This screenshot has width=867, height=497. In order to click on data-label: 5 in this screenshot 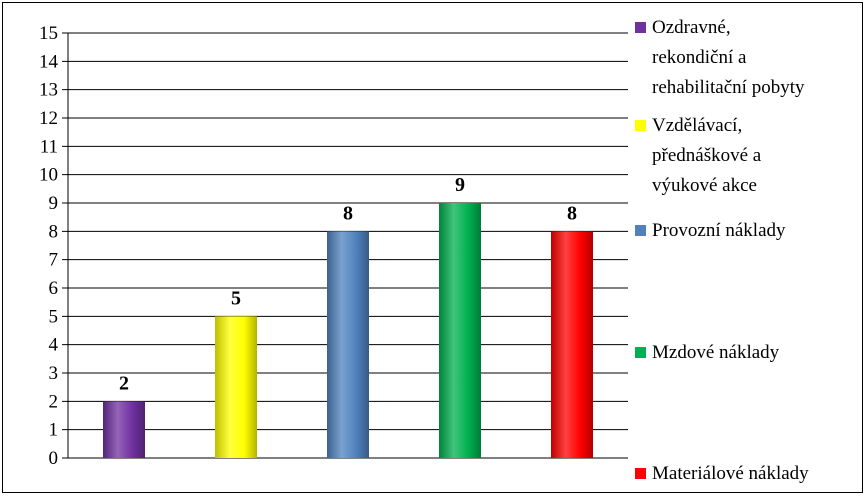, I will do `click(236, 298)`.